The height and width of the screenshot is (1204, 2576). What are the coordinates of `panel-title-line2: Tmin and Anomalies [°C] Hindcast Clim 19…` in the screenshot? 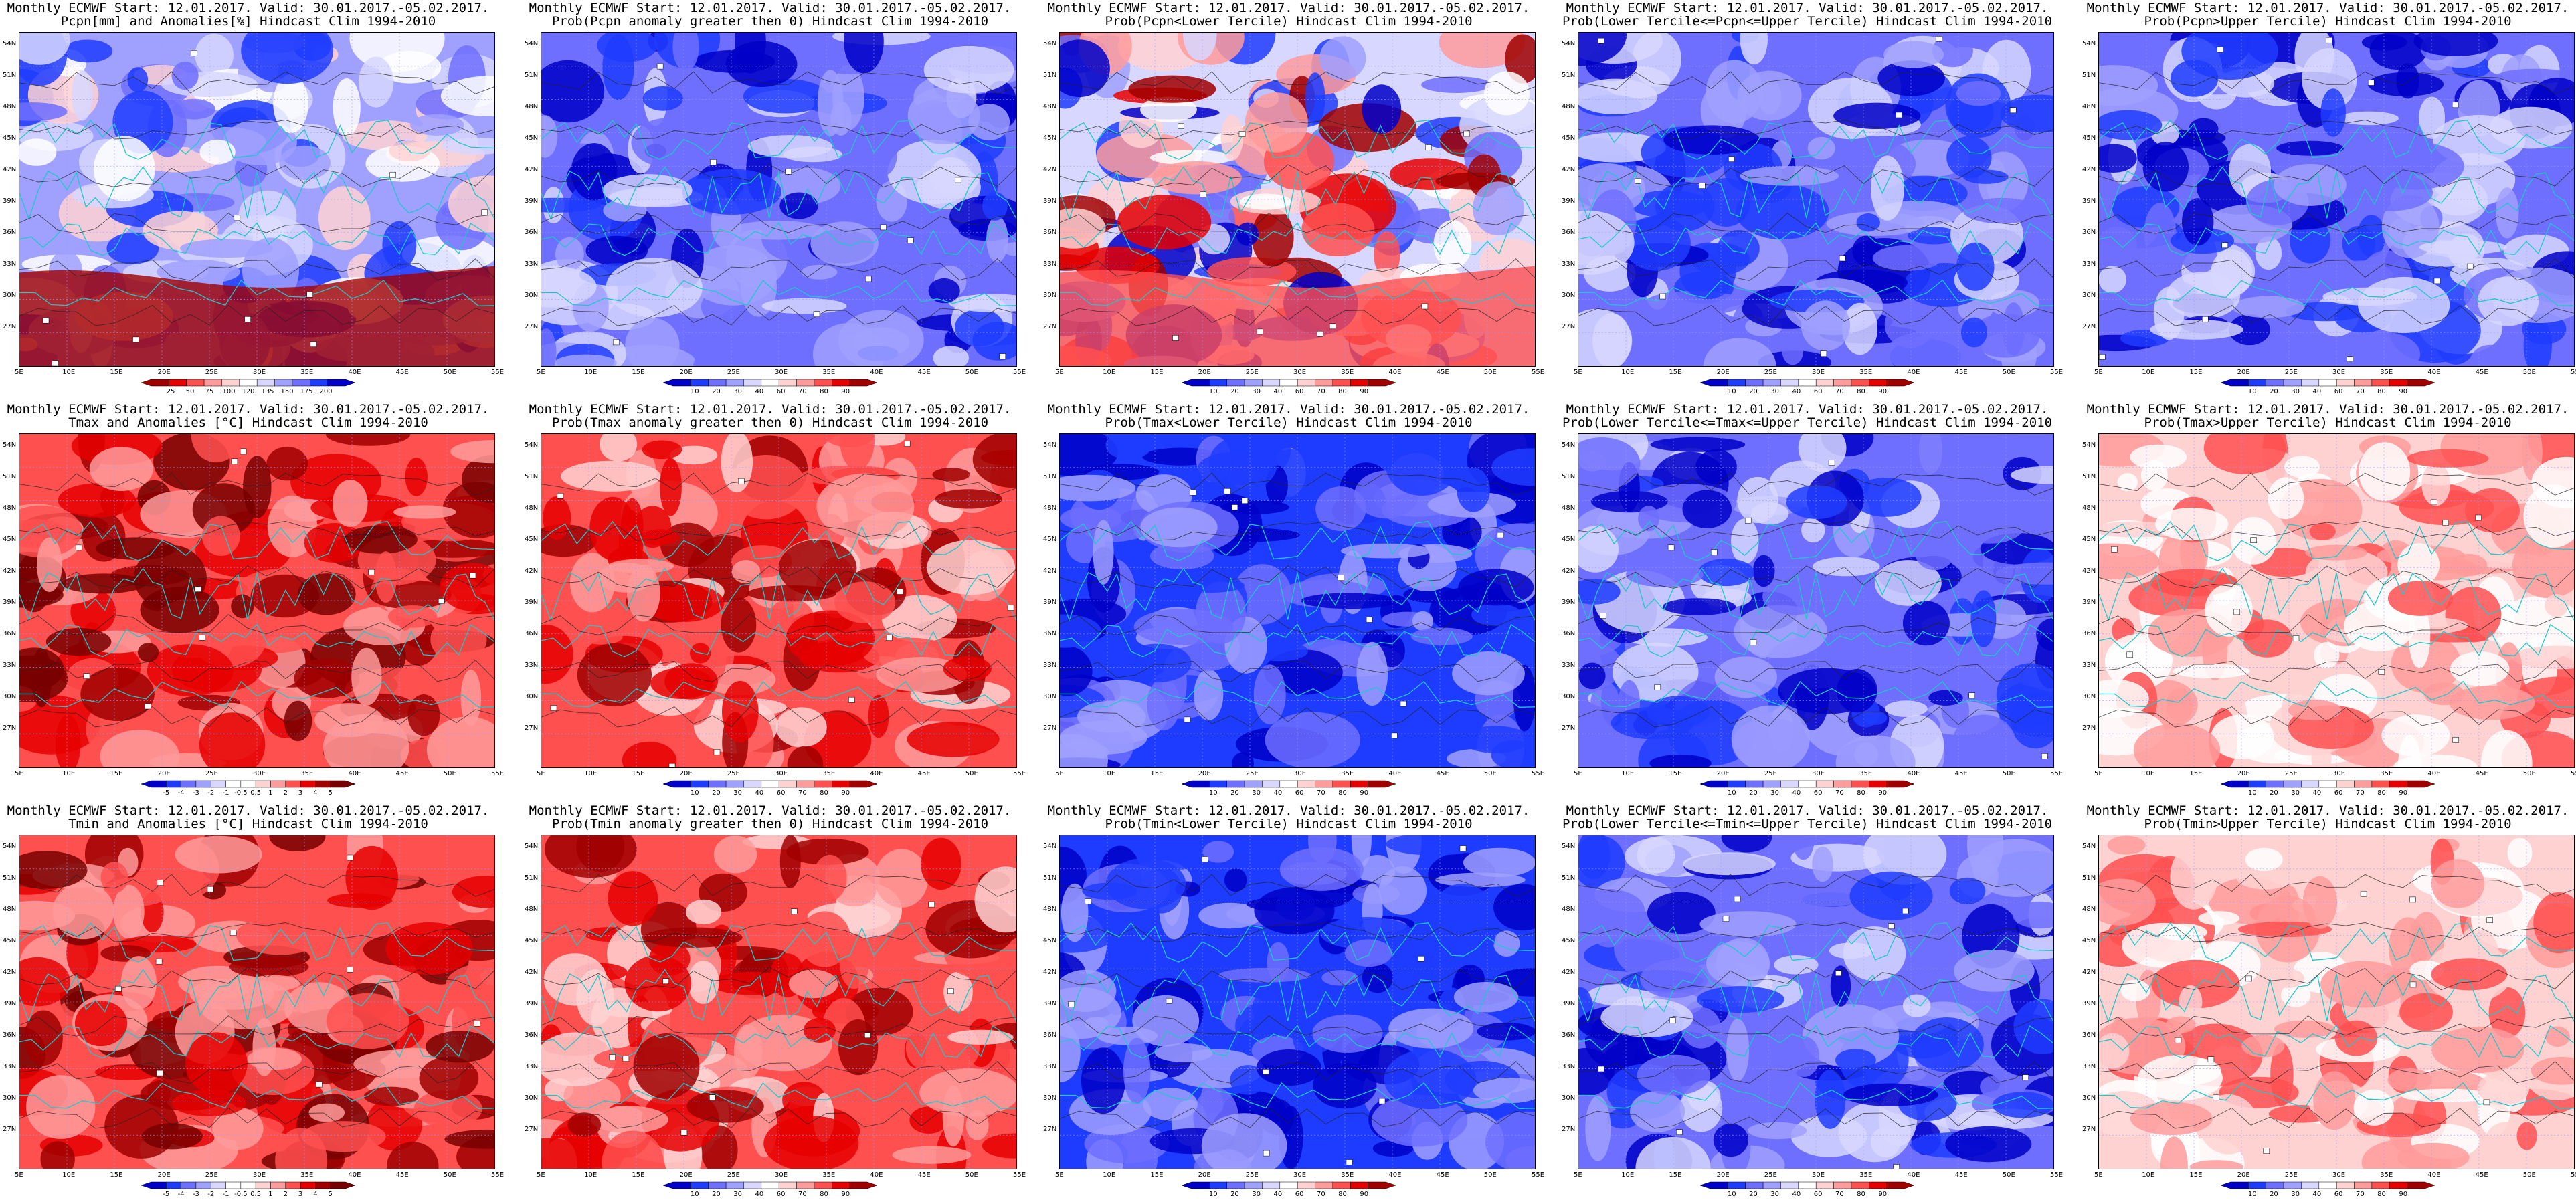 It's located at (248, 824).